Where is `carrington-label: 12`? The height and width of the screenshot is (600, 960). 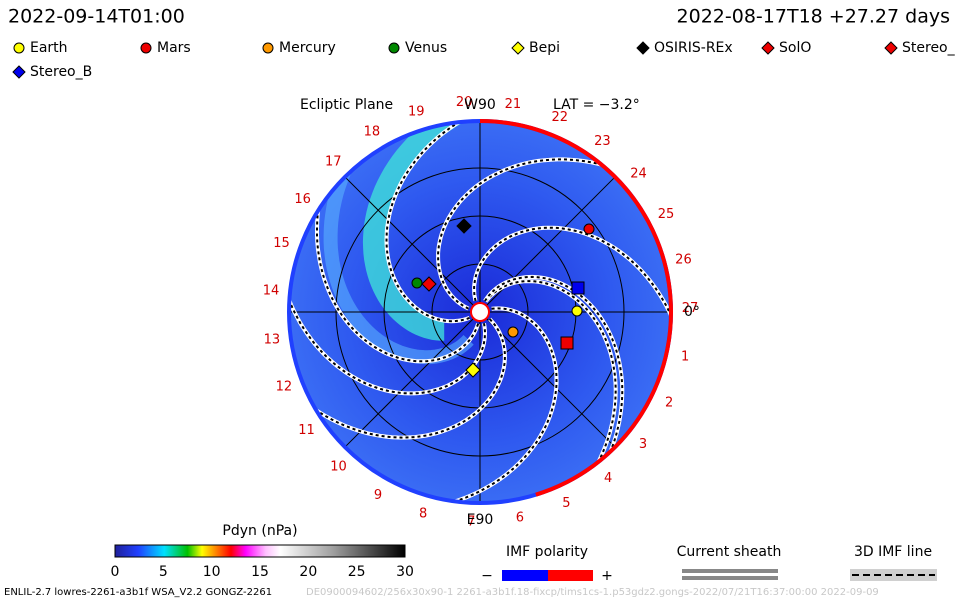 carrington-label: 12 is located at coordinates (284, 387).